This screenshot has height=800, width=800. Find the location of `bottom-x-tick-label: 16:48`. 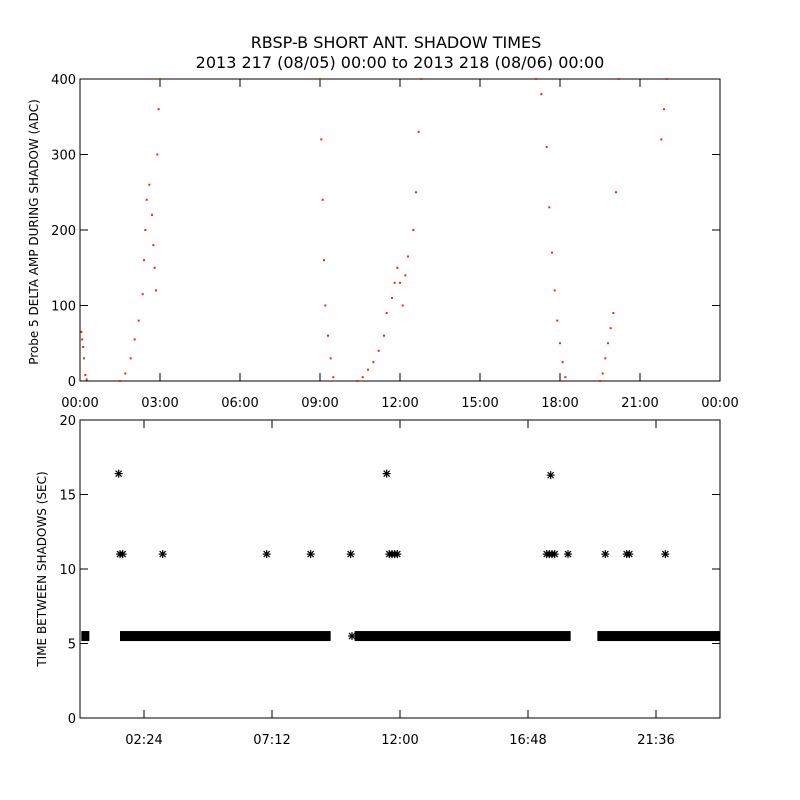

bottom-x-tick-label: 16:48 is located at coordinates (527, 740).